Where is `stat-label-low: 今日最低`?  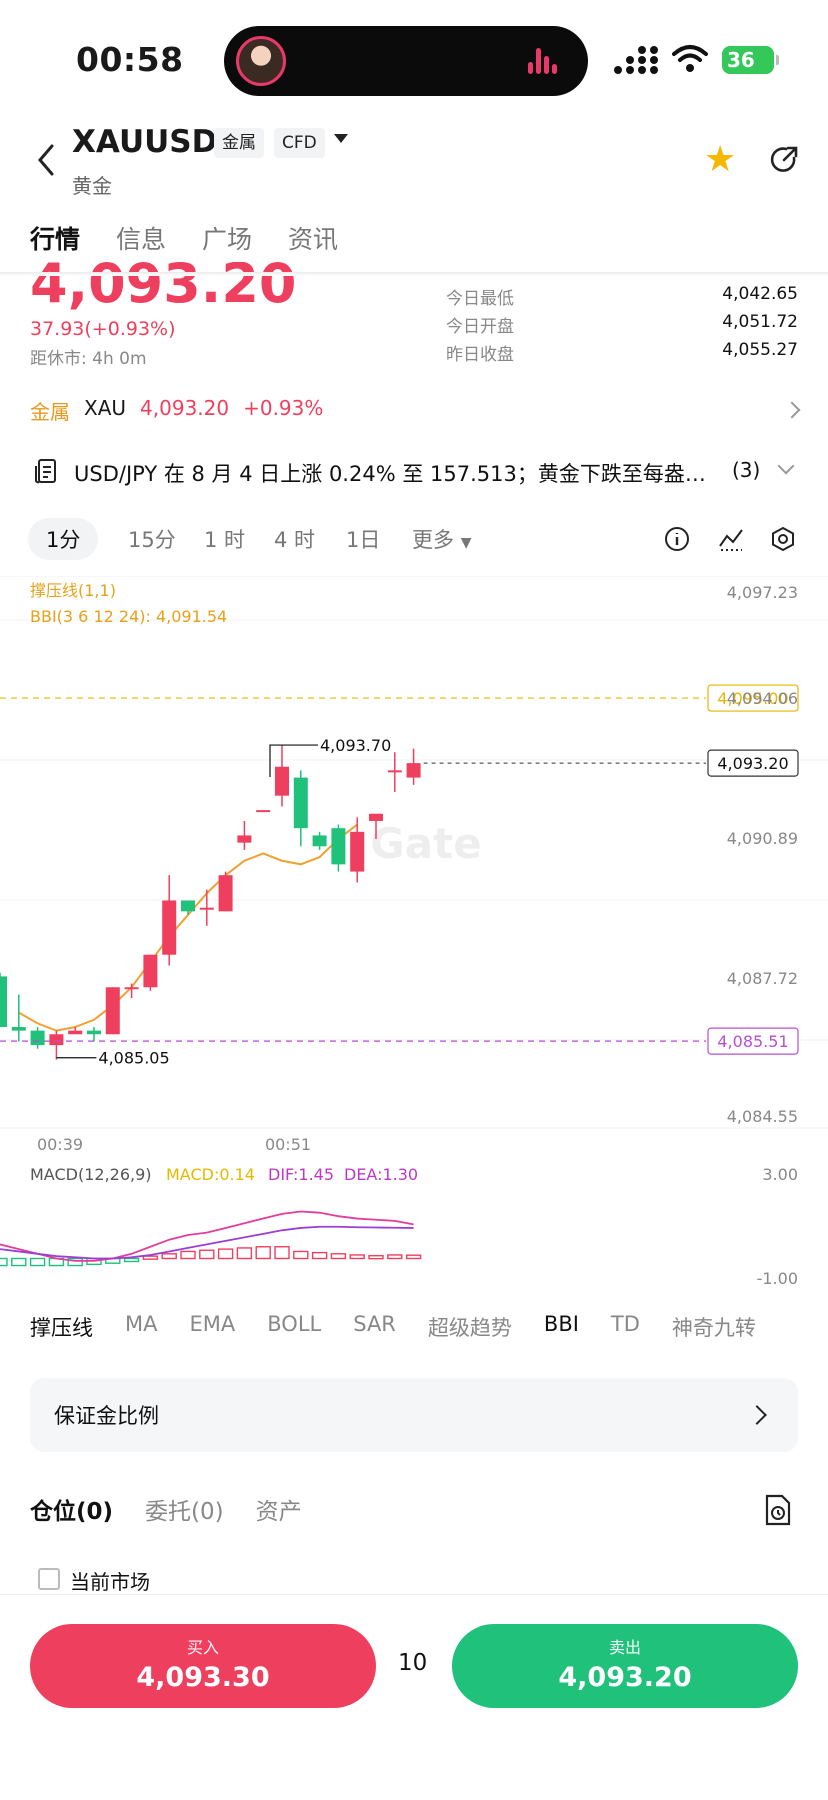 stat-label-low: 今日最低 is located at coordinates (480, 299).